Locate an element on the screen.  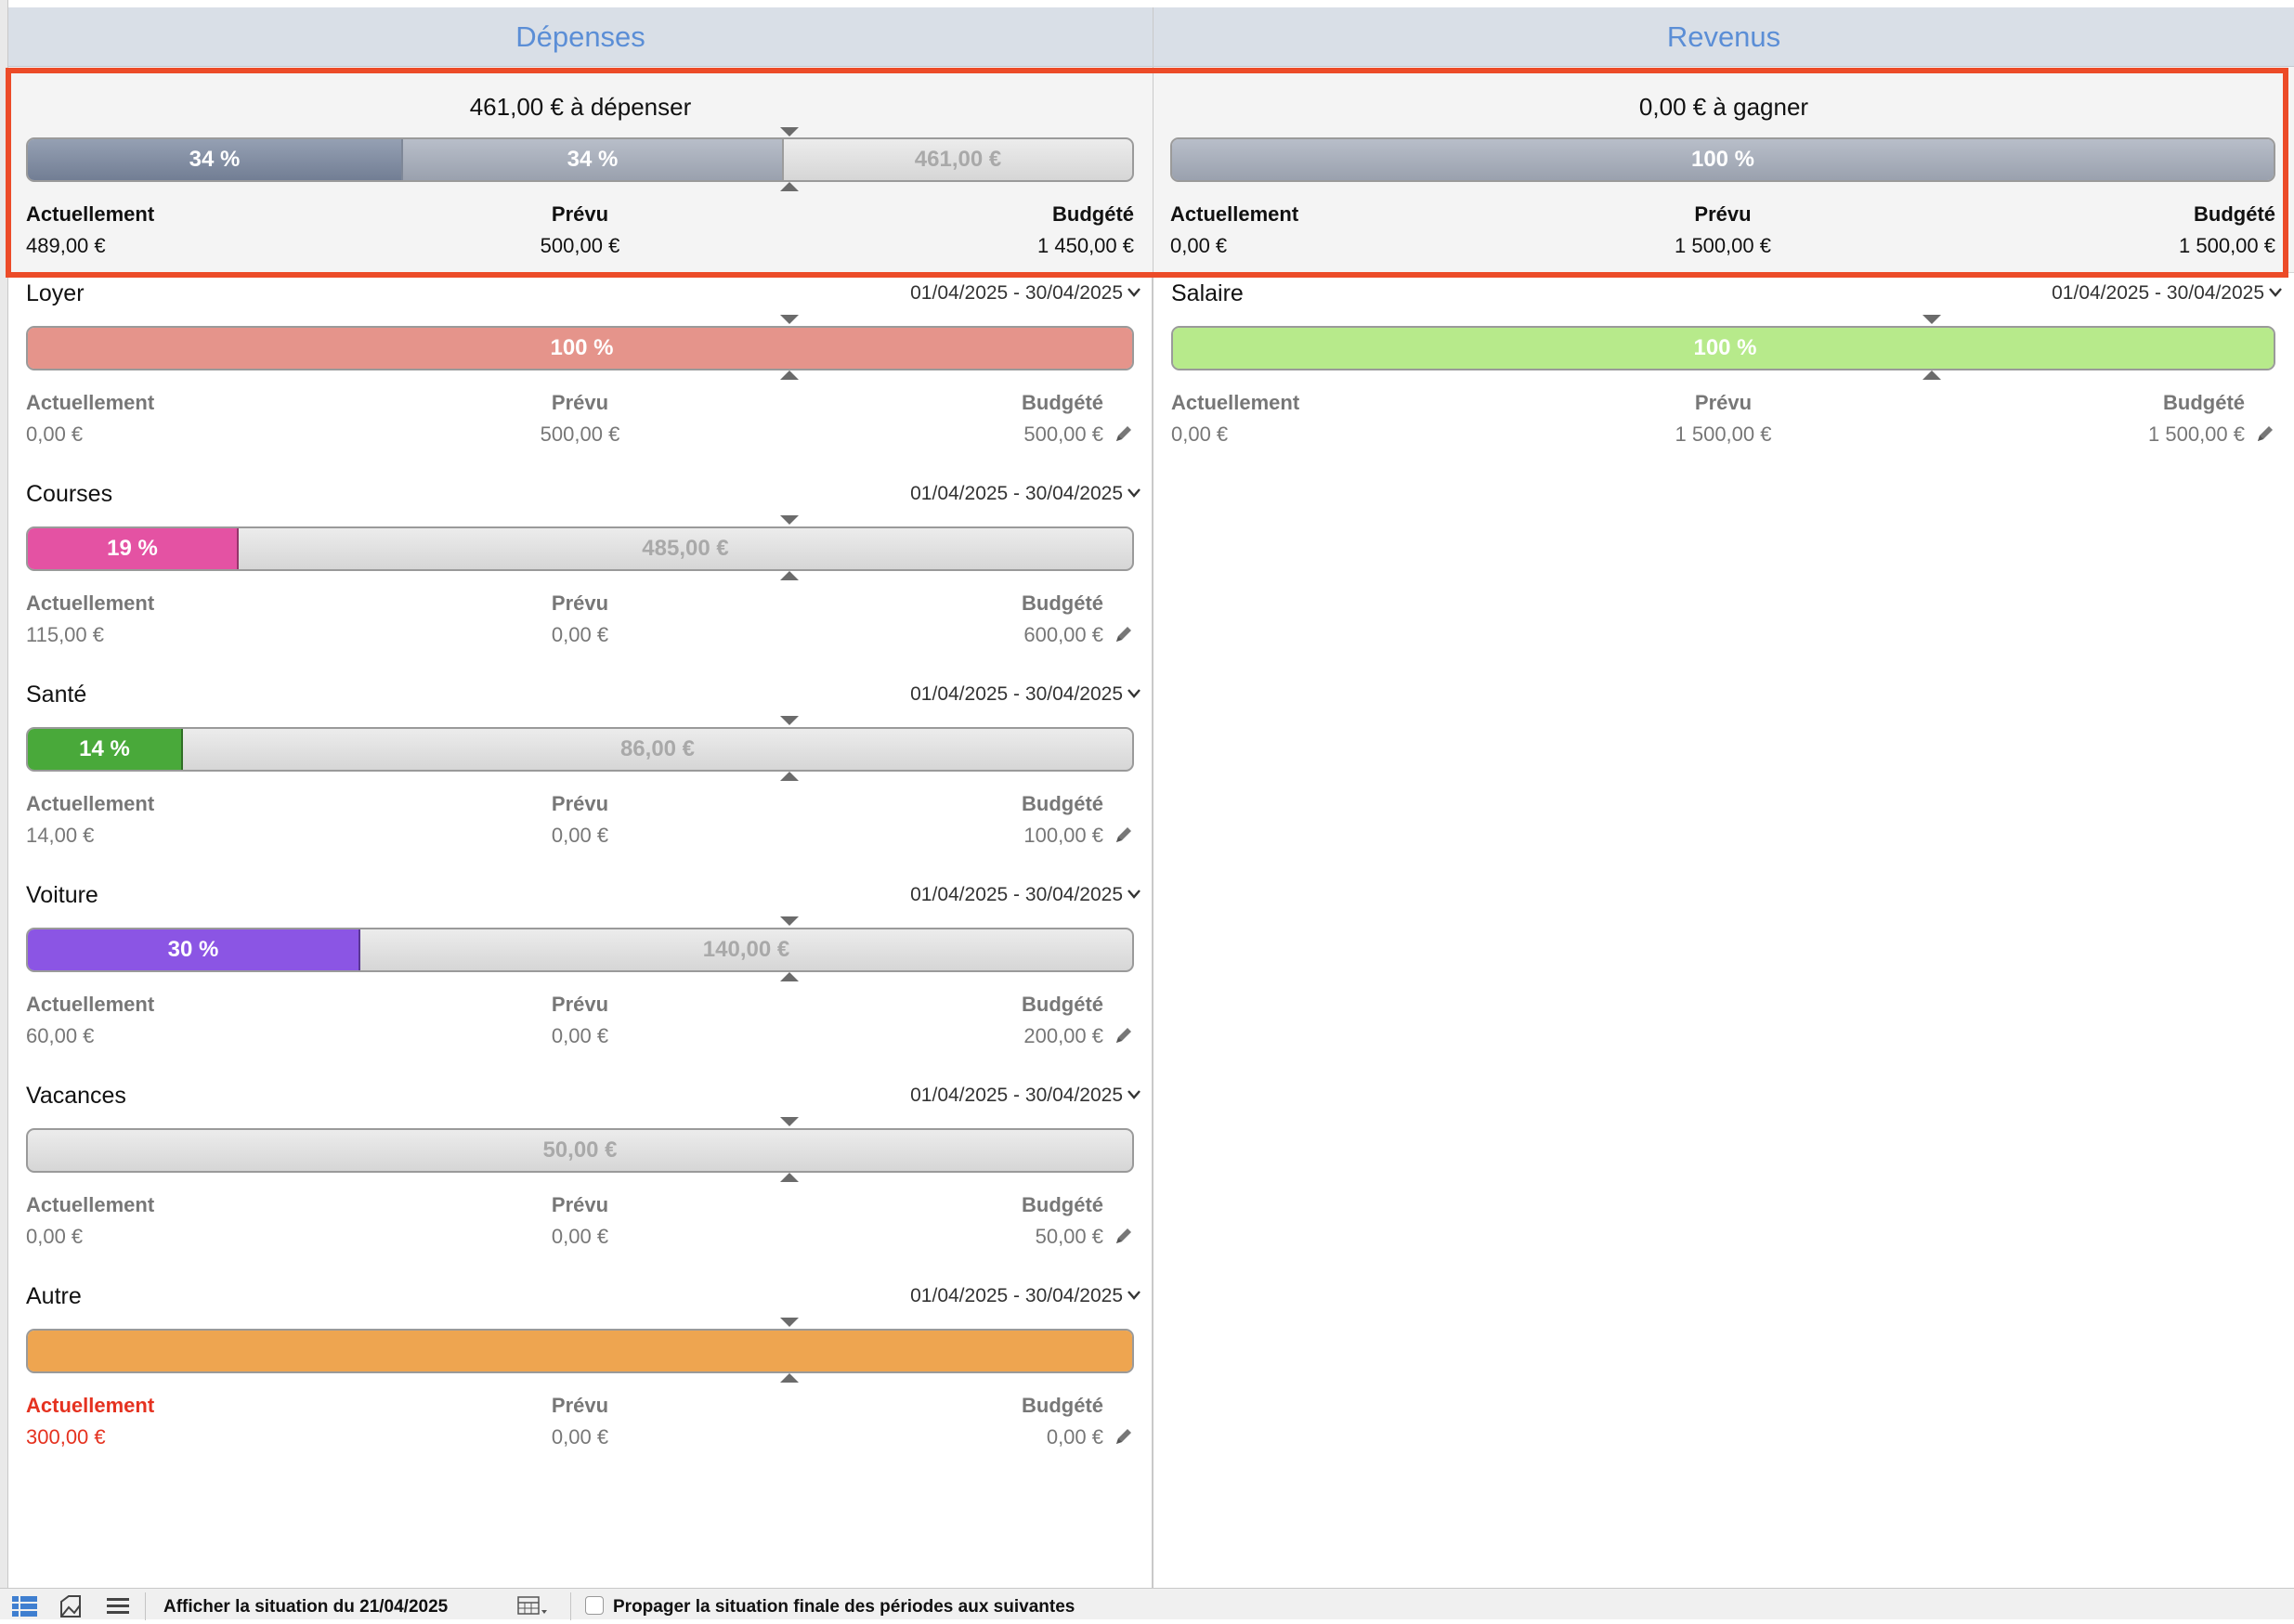
planned-marker-line is located at coordinates (783, 159).